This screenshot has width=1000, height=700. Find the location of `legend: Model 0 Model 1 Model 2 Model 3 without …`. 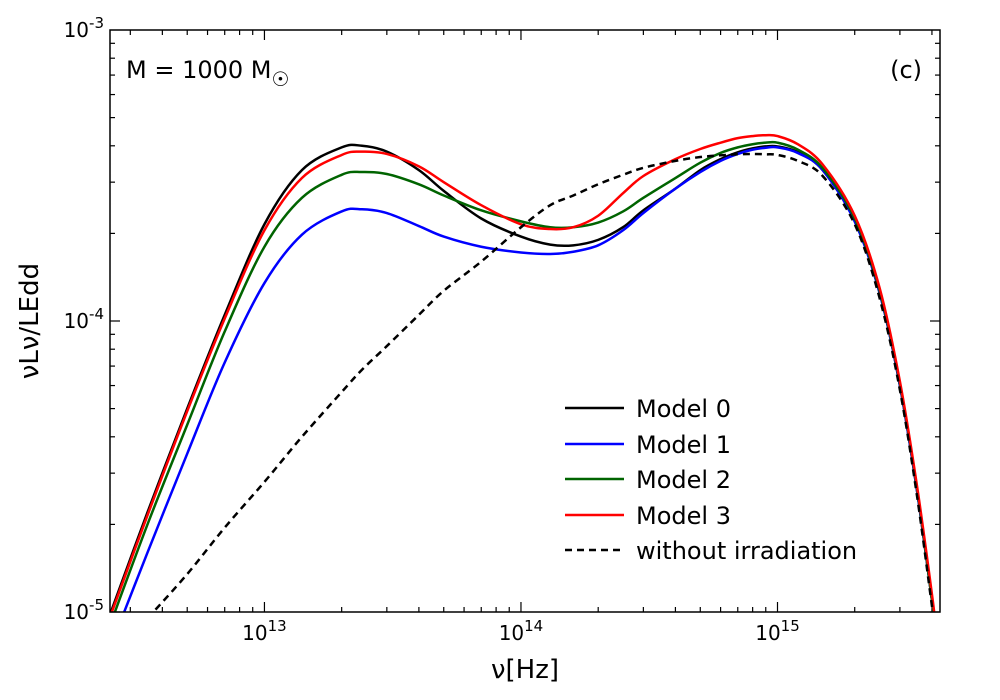

legend: Model 0 Model 1 Model 2 Model 3 without … is located at coordinates (711, 480).